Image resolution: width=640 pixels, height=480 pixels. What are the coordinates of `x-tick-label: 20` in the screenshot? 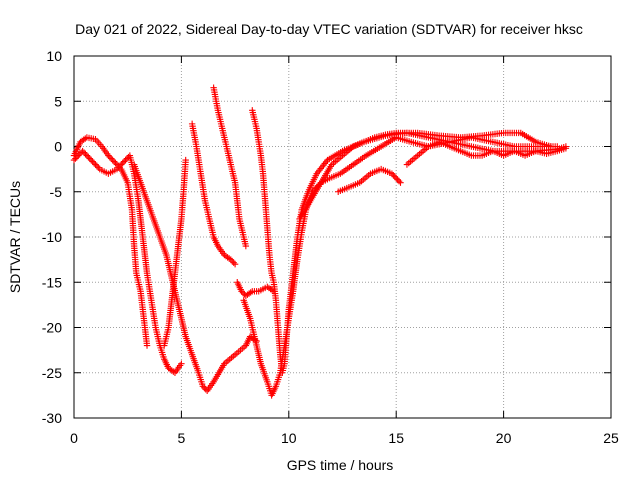 It's located at (504, 438).